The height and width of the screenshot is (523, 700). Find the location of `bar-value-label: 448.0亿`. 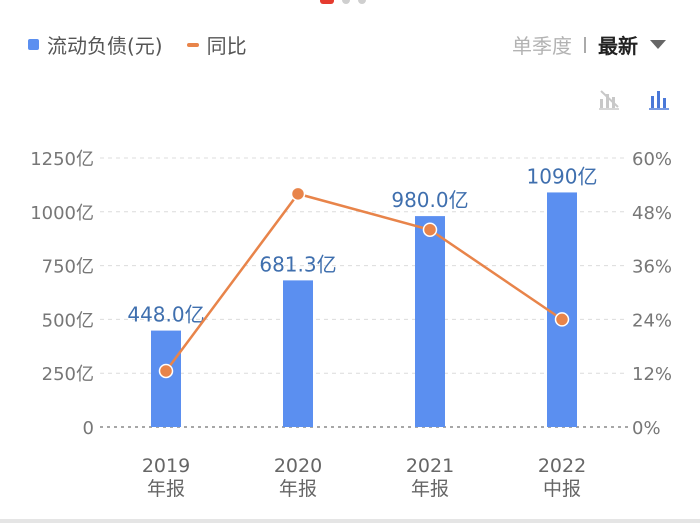

bar-value-label: 448.0亿 is located at coordinates (165, 315).